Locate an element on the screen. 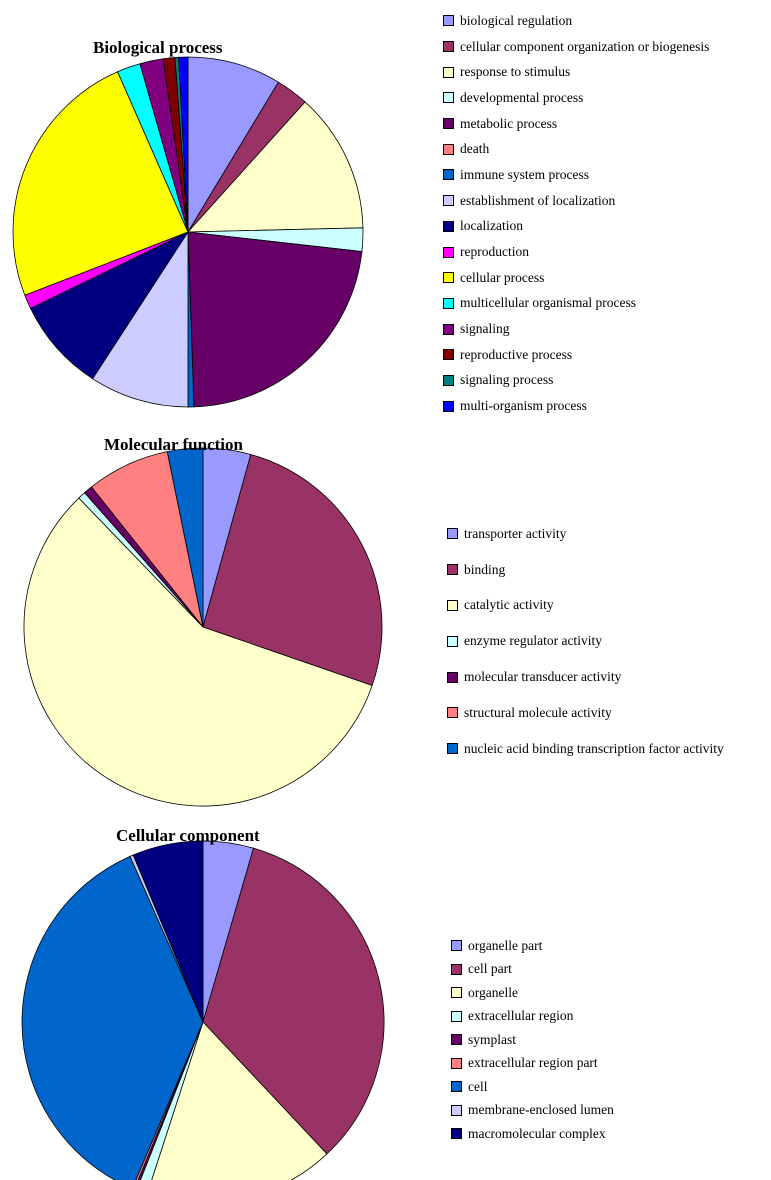 Image resolution: width=771 pixels, height=1180 pixels. legend-item-enzyme-regulator-activity: enzyme regulator activity is located at coordinates (585, 641).